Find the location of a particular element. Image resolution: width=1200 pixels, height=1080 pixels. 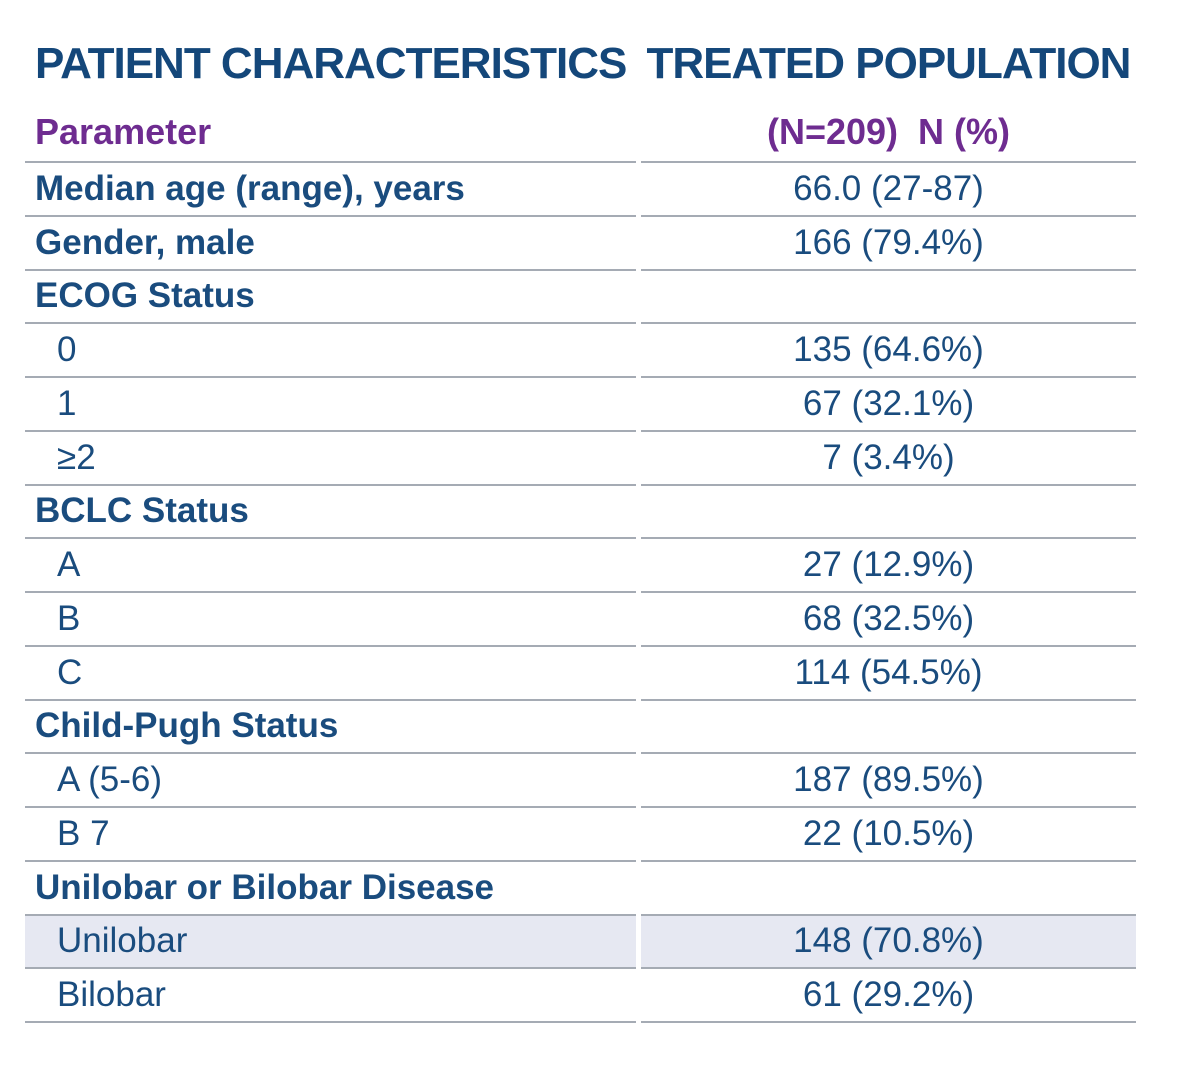

row-label: Gender, male is located at coordinates (330, 244).